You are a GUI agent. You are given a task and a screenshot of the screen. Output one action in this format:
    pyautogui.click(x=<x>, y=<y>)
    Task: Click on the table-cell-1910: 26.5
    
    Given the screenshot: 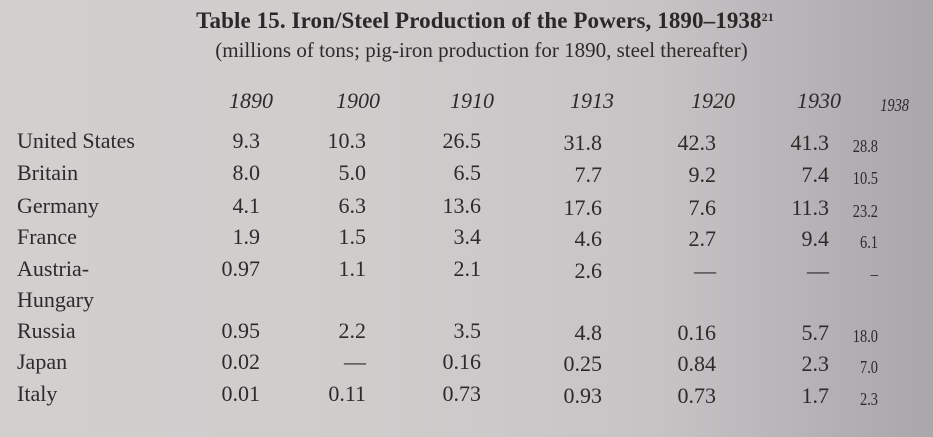 What is the action you would take?
    pyautogui.click(x=462, y=140)
    